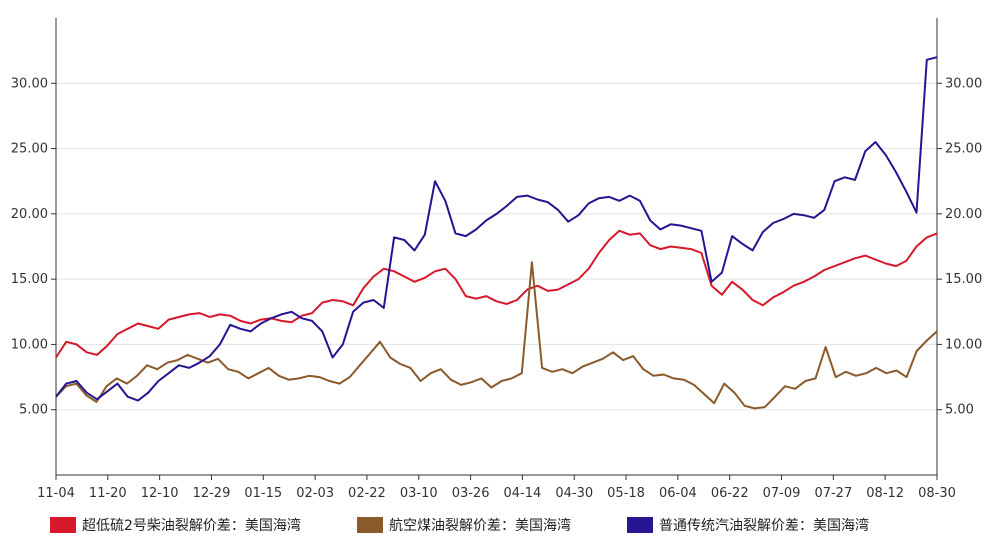 This screenshot has height=543, width=1000. What do you see at coordinates (678, 493) in the screenshot?
I see `x-tick-label: 06-04` at bounding box center [678, 493].